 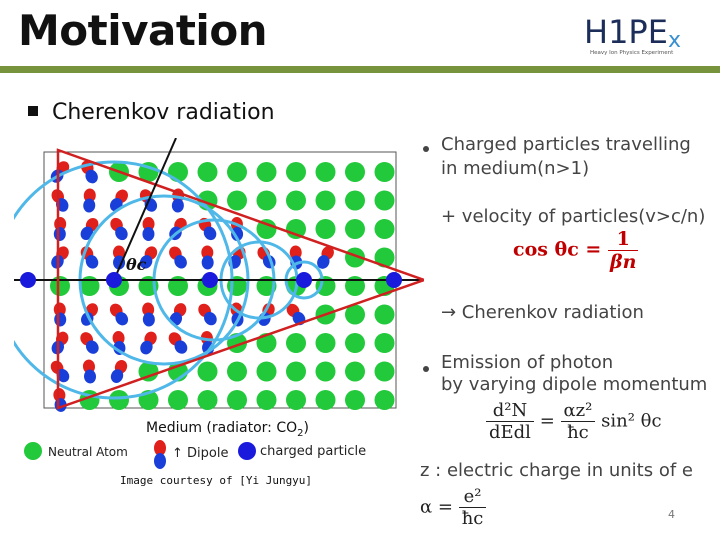 I want to click on cos-fraction: 1 βn, so click(x=623, y=250).